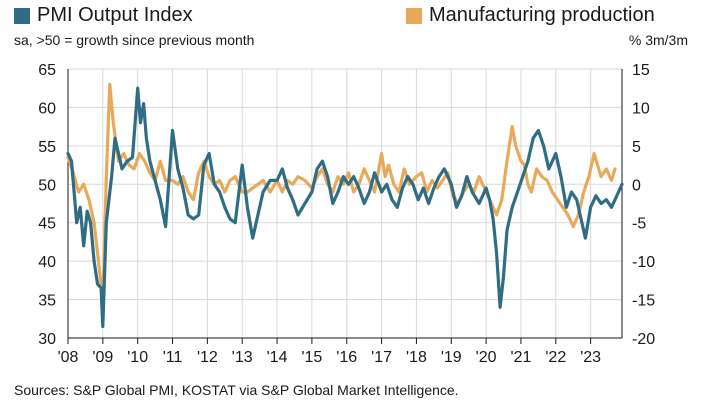 This screenshot has height=410, width=714. Describe the element at coordinates (346, 357) in the screenshot. I see `x-tick-label: '16` at that location.